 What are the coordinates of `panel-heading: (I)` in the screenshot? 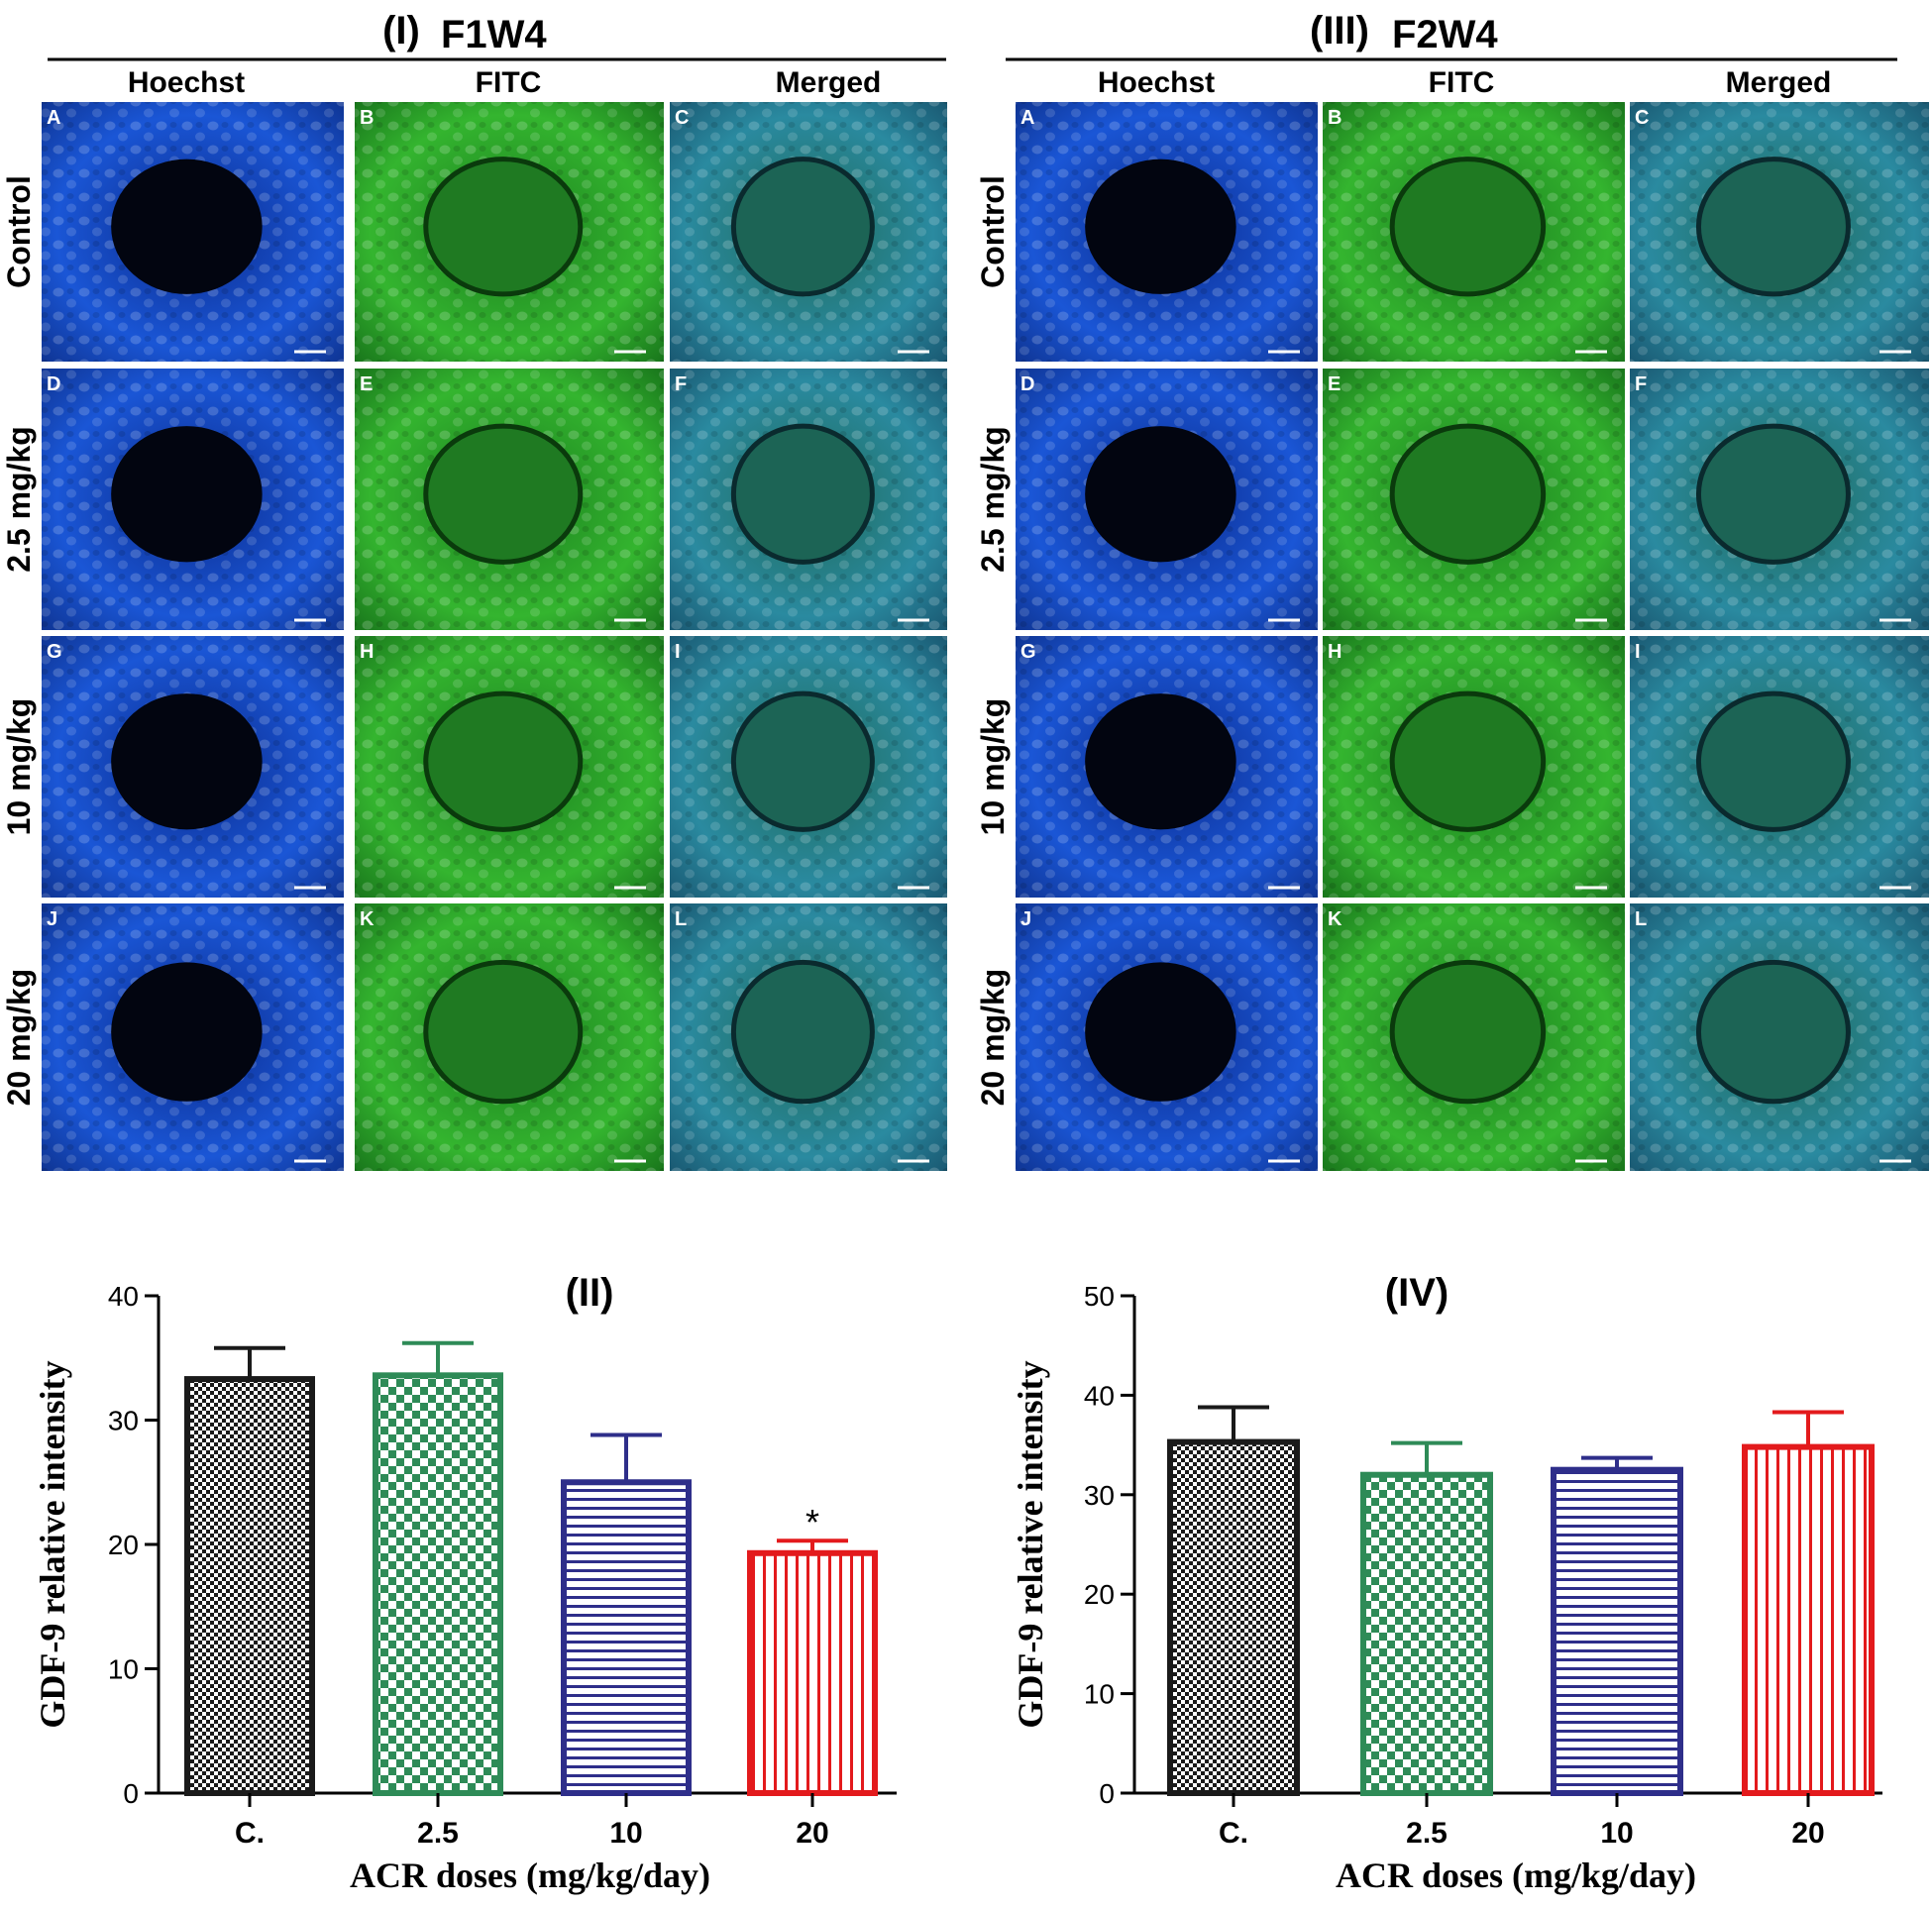 It's located at (401, 31).